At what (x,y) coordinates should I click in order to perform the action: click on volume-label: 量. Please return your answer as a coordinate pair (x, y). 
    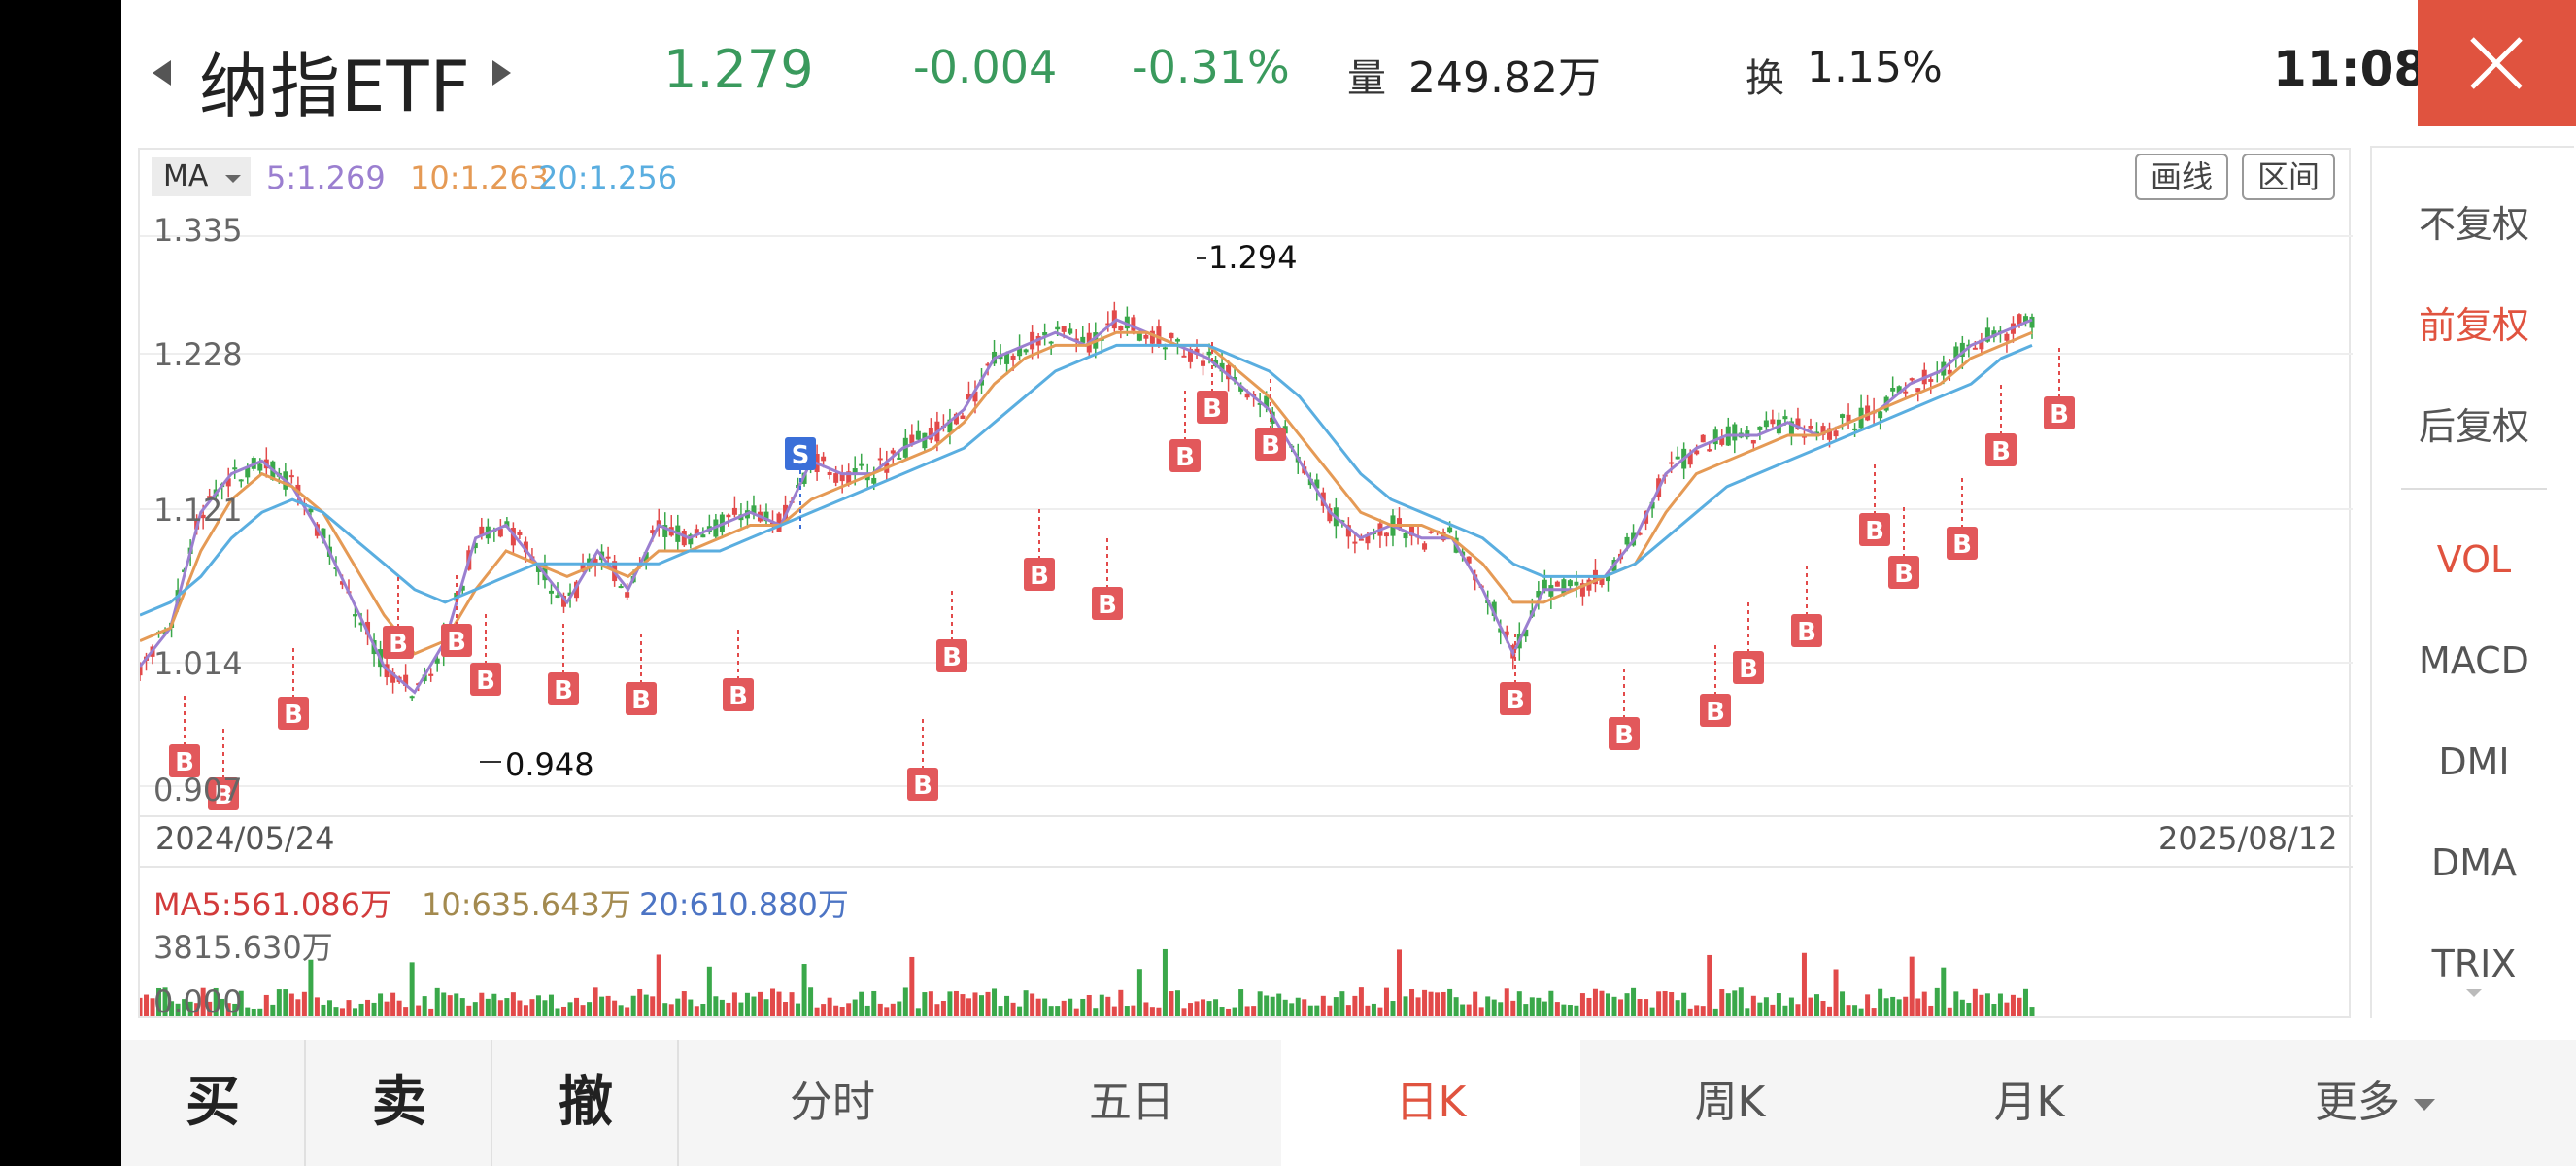
    Looking at the image, I should click on (1366, 78).